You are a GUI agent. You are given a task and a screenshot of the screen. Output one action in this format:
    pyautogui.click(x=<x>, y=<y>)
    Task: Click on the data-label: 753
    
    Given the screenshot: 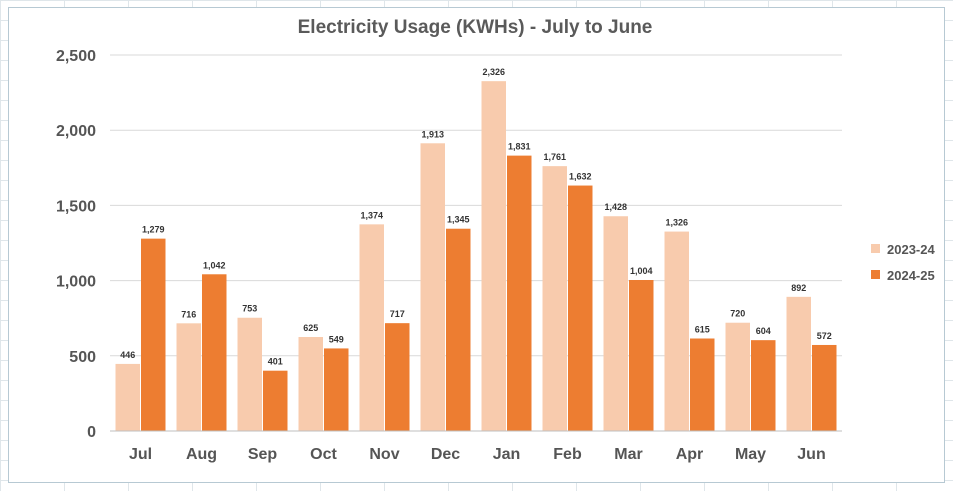 What is the action you would take?
    pyautogui.click(x=249, y=309)
    